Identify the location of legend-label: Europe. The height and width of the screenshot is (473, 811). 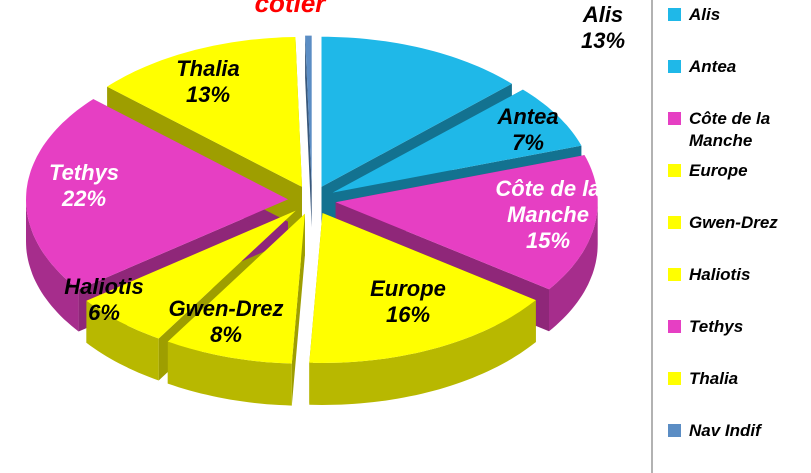
(718, 170).